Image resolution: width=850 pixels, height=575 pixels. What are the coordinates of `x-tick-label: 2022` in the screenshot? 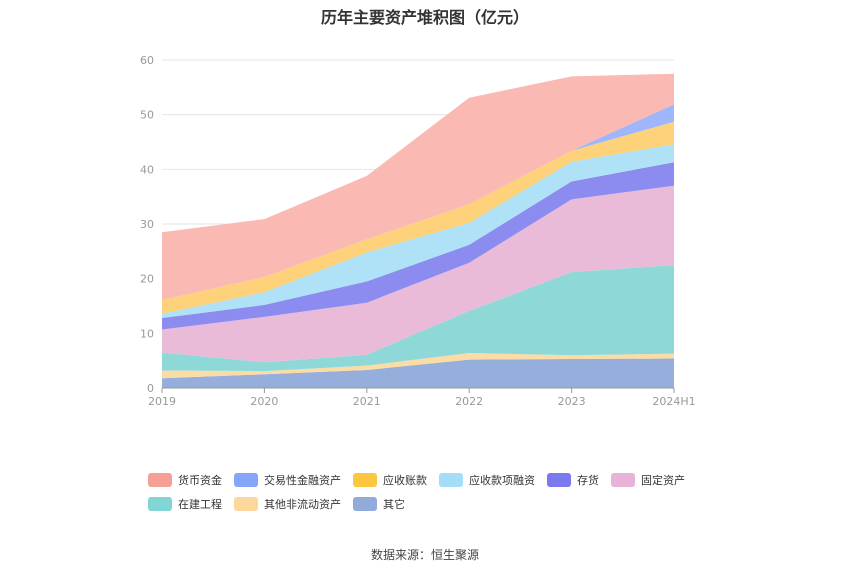 It's located at (469, 401).